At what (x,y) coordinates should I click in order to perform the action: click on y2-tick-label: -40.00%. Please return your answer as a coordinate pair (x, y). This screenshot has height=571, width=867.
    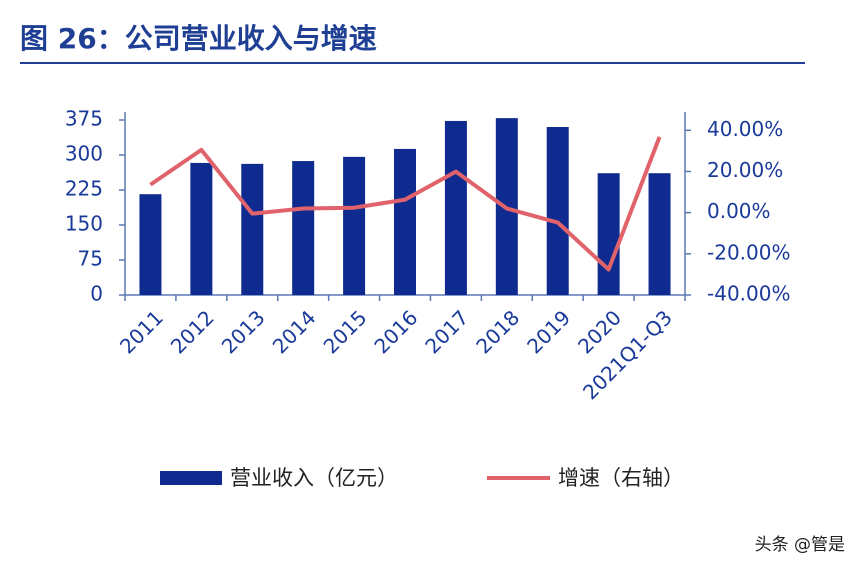
    Looking at the image, I should click on (748, 294).